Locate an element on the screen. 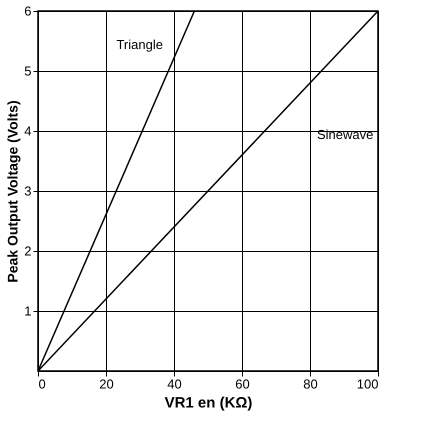  y-tick-label: 5 is located at coordinates (28, 71).